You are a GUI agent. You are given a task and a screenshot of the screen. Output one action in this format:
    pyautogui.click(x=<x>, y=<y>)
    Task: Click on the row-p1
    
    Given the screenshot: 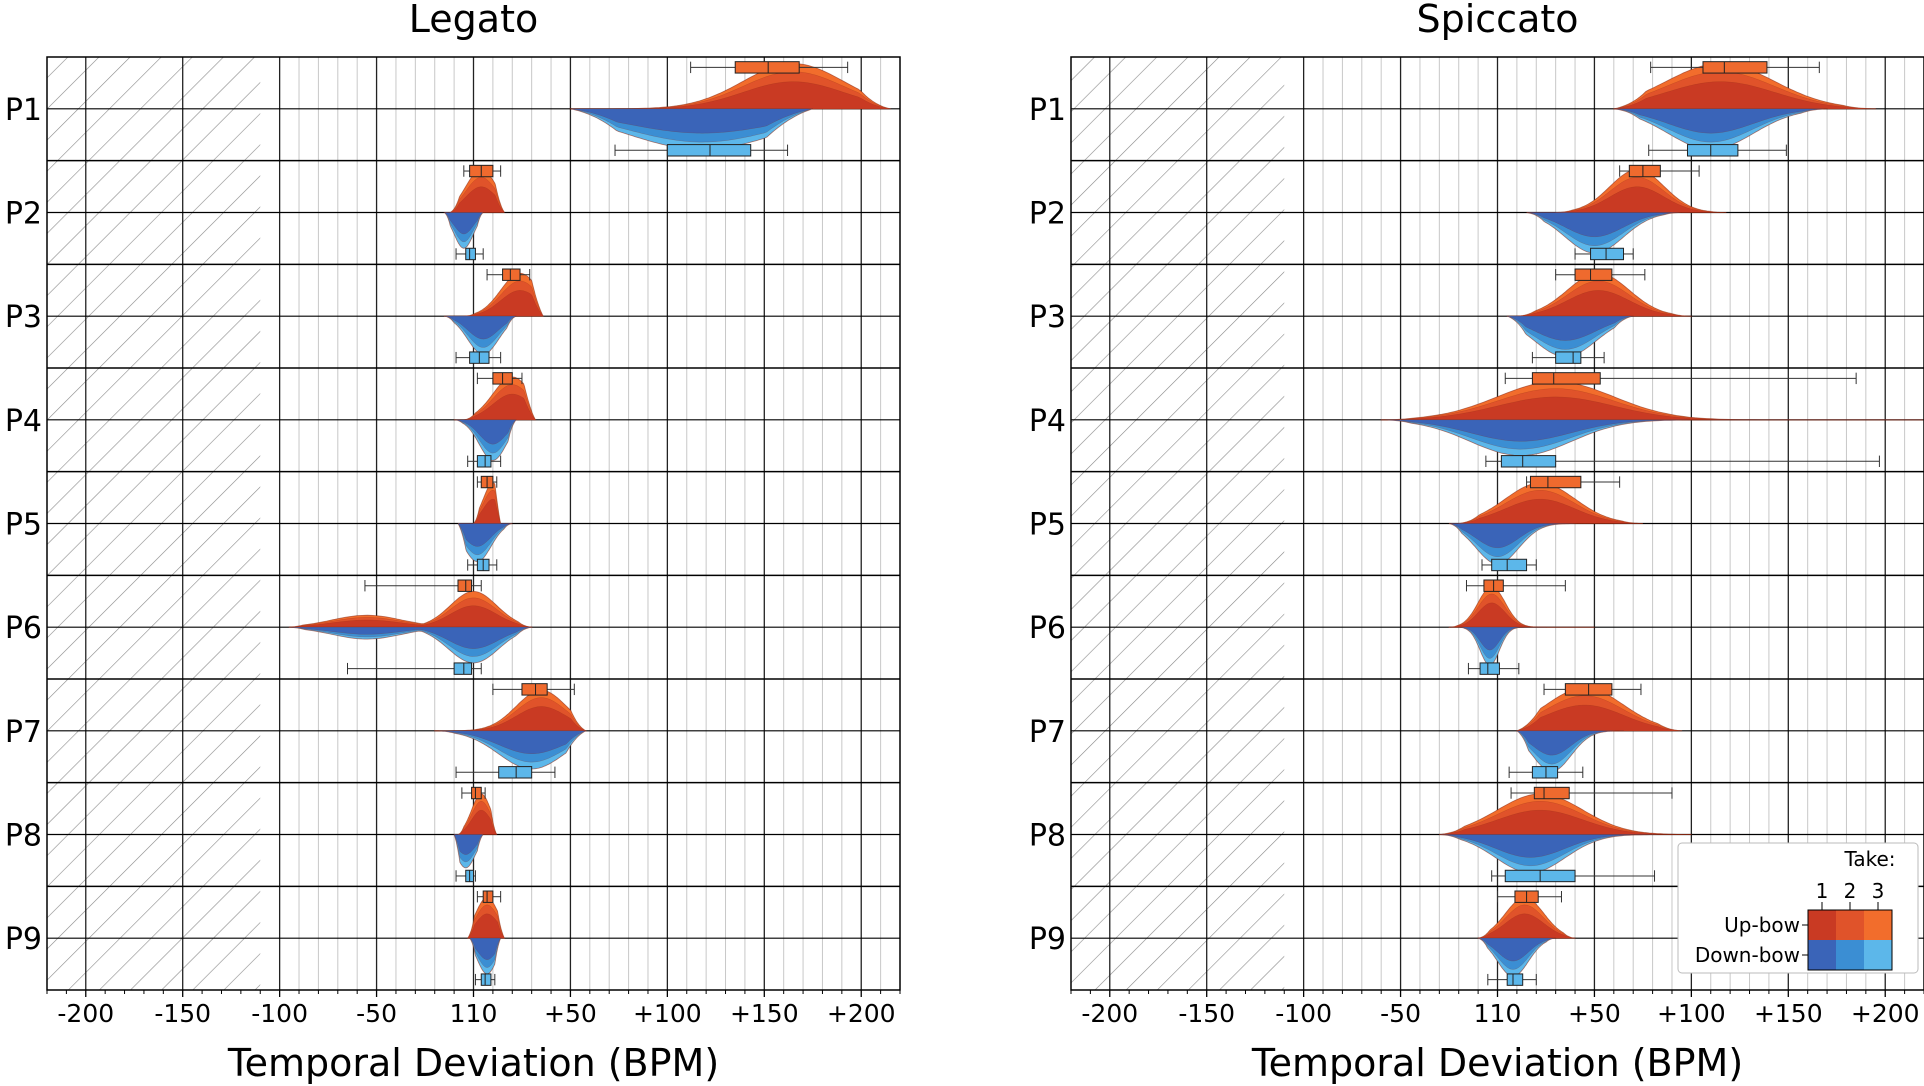 What is the action you would take?
    pyautogui.click(x=1497, y=109)
    